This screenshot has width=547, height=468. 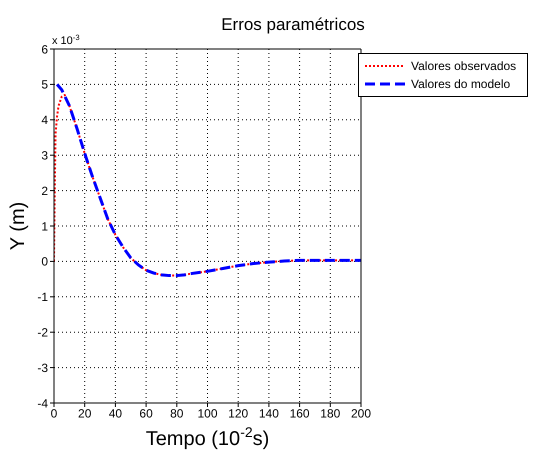 I want to click on y-tick-label: 6, so click(x=44, y=49).